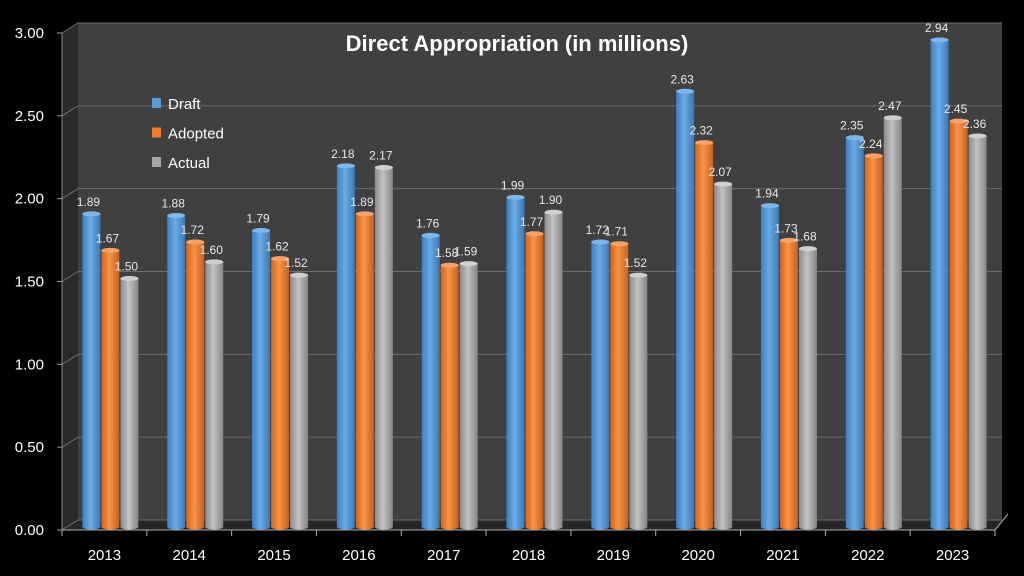 The height and width of the screenshot is (576, 1024). What do you see at coordinates (636, 263) in the screenshot?
I see `data-label: 1.52` at bounding box center [636, 263].